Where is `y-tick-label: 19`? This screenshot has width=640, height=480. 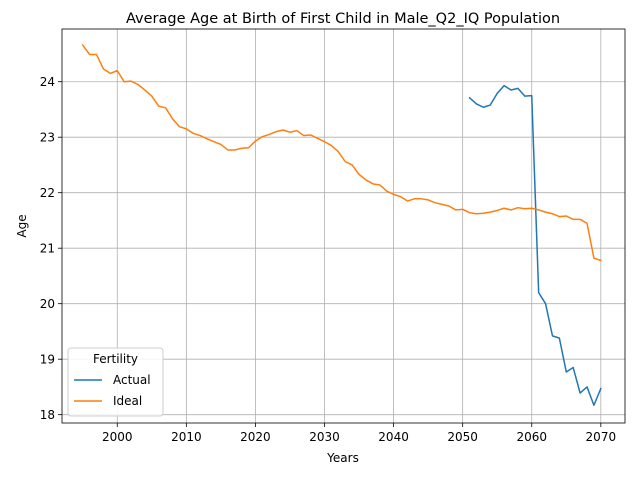 y-tick-label: 19 is located at coordinates (47, 359).